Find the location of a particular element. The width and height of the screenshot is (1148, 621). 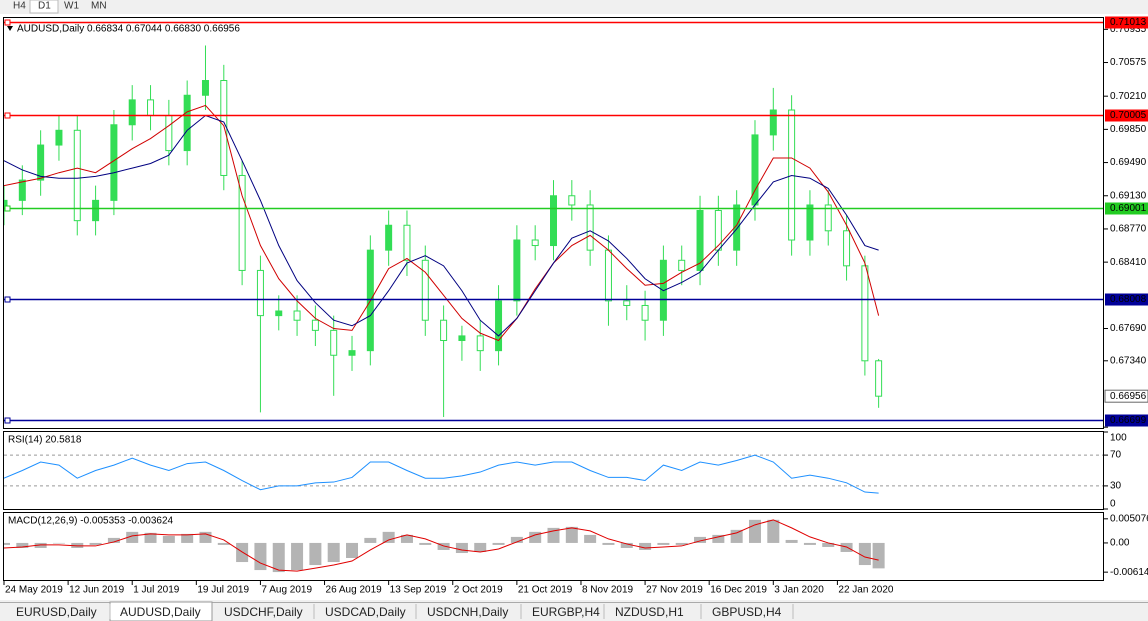

timeframe: D1 is located at coordinates (44, 6).